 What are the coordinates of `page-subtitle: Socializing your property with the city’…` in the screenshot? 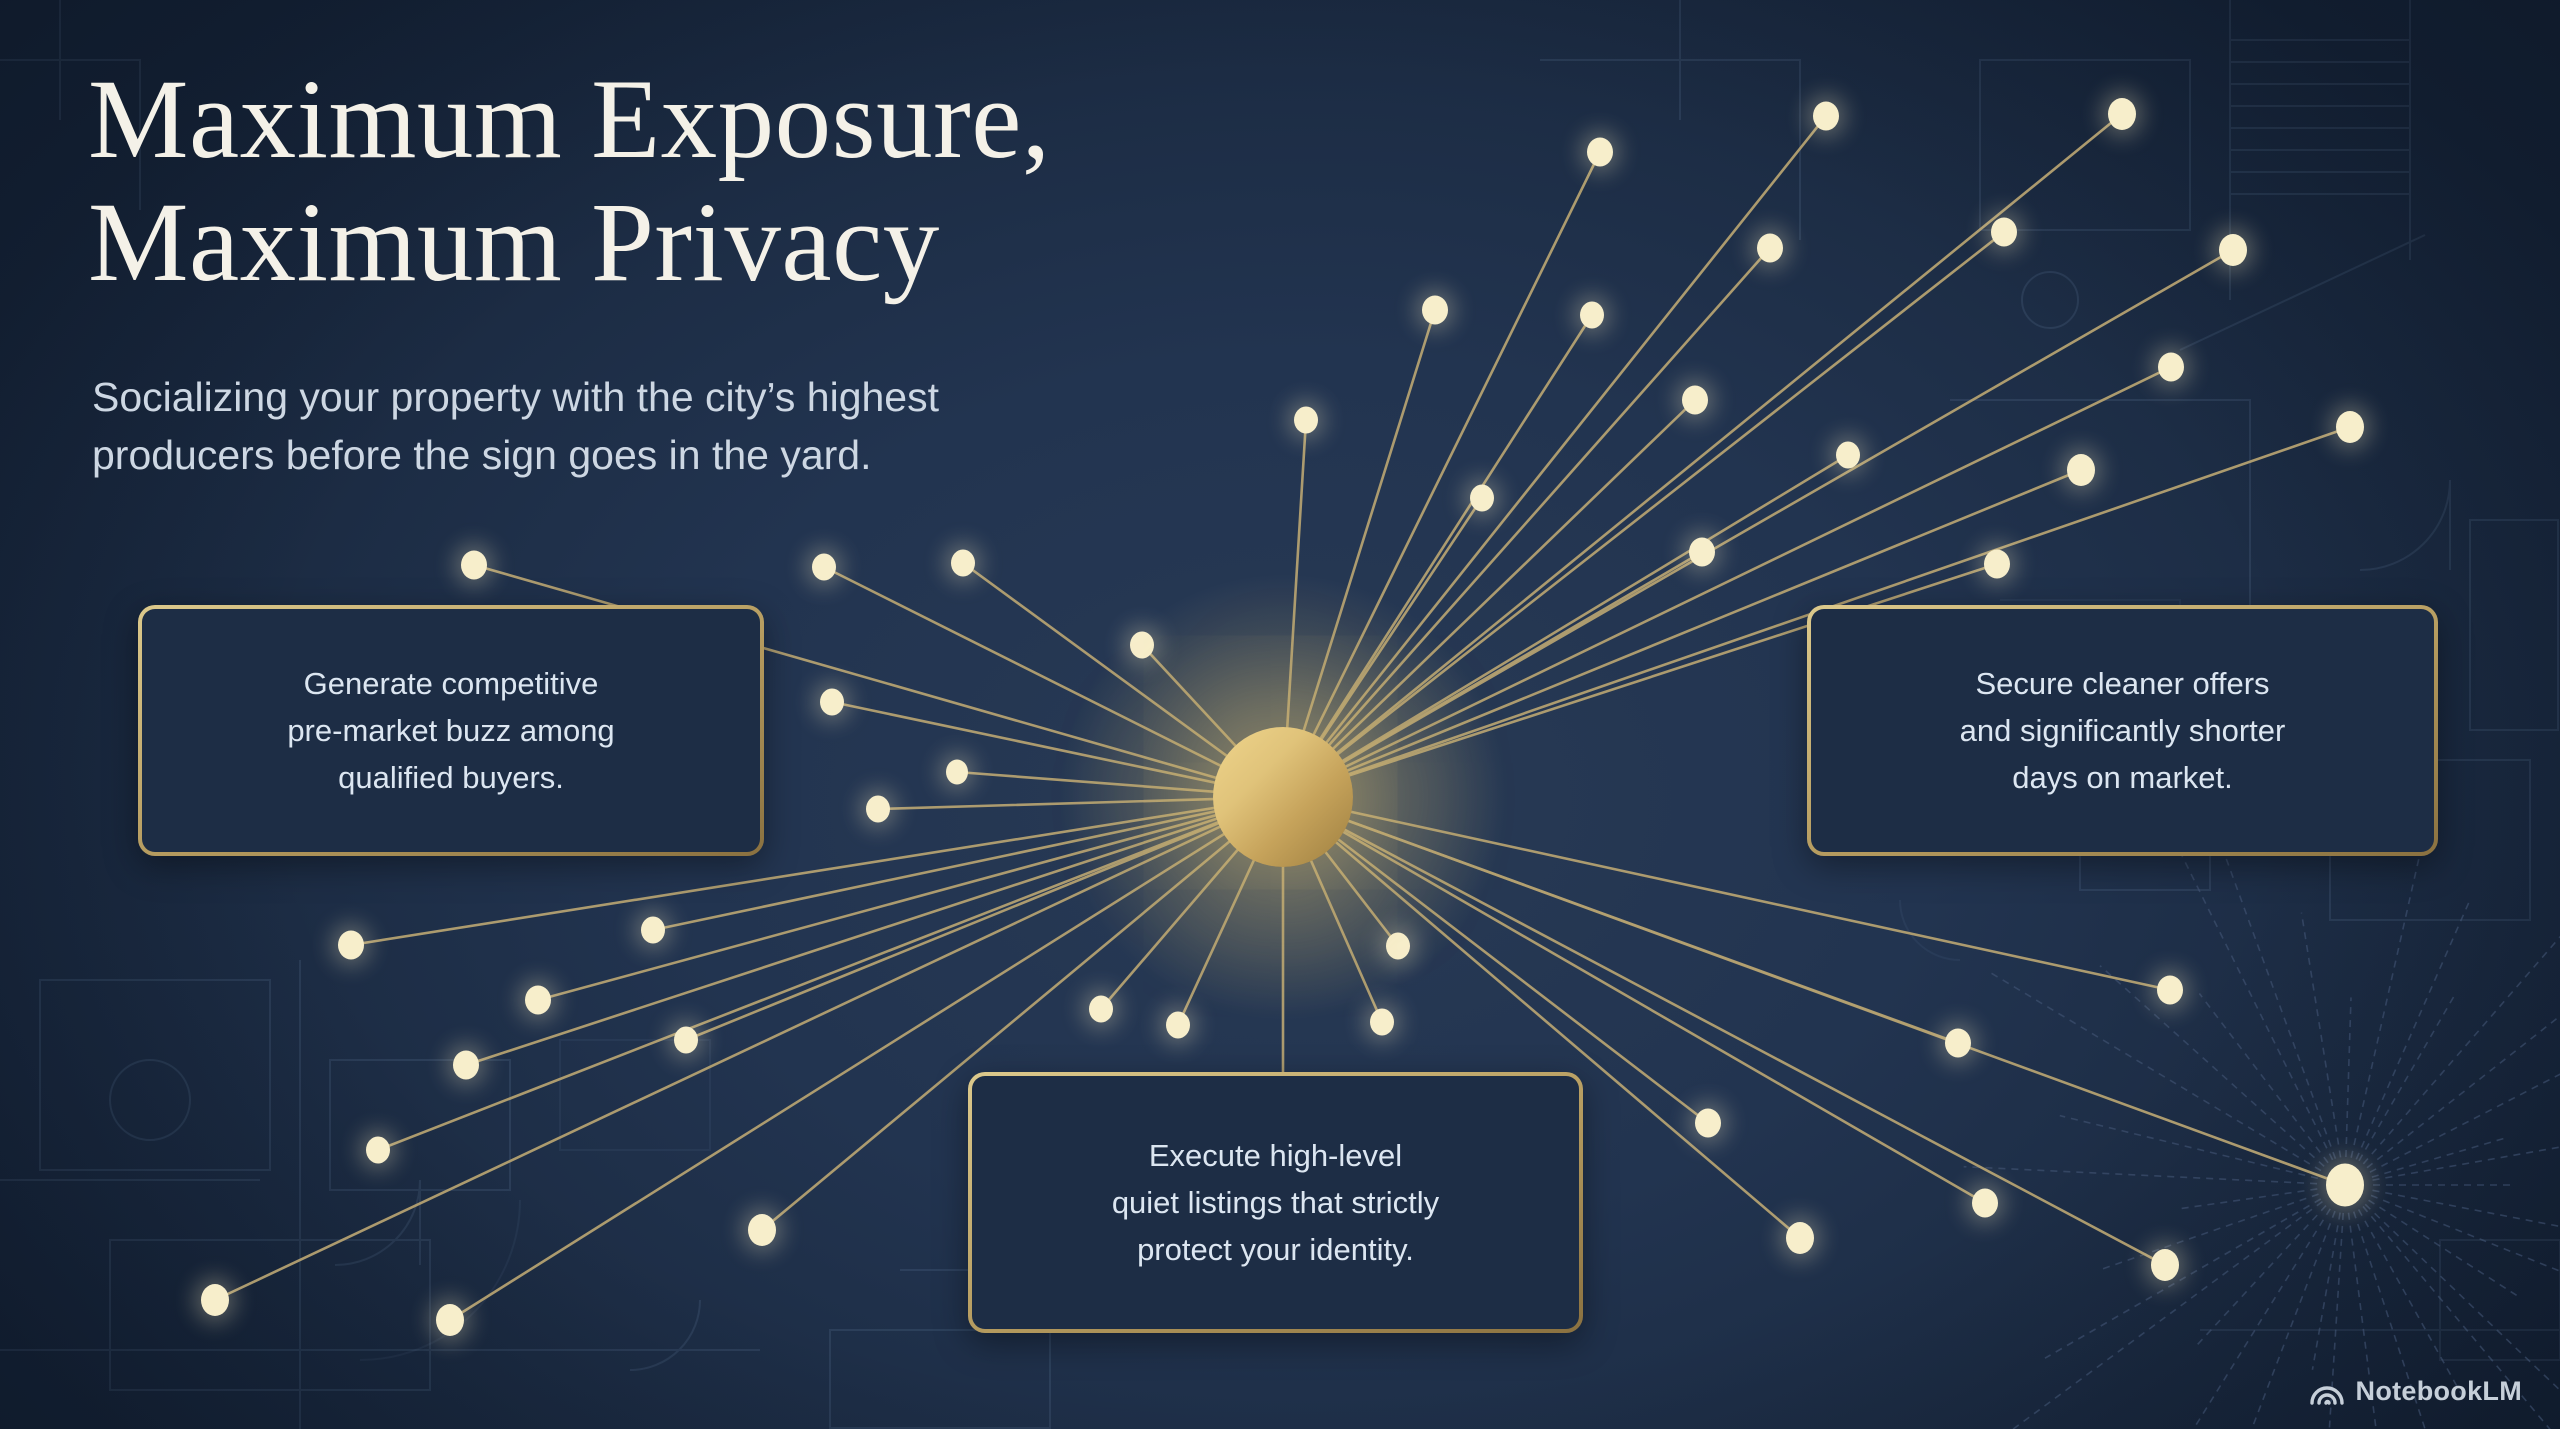 It's located at (515, 426).